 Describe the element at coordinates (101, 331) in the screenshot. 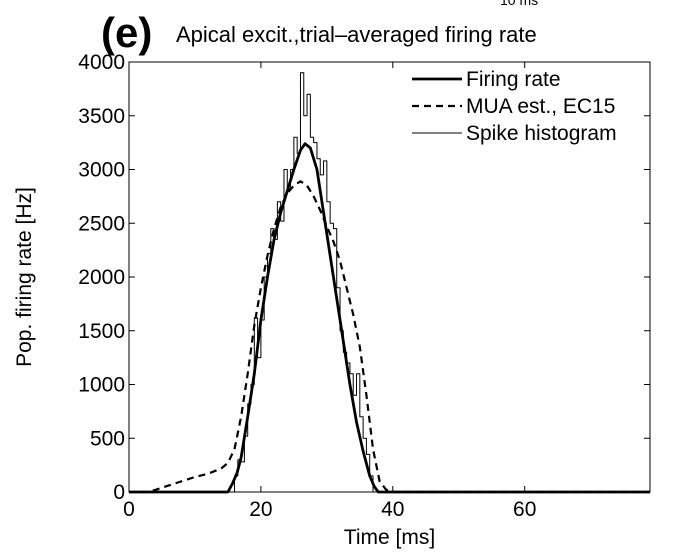

I see `y-tick-label: 1500` at that location.